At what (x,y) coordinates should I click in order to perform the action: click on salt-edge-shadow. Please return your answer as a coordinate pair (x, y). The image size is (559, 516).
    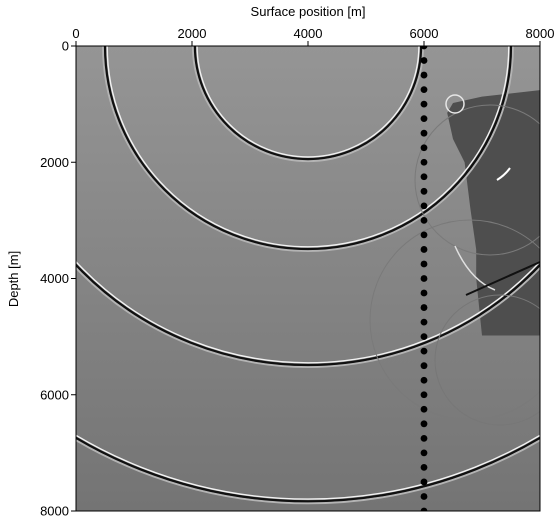
    Looking at the image, I should click on (502, 278).